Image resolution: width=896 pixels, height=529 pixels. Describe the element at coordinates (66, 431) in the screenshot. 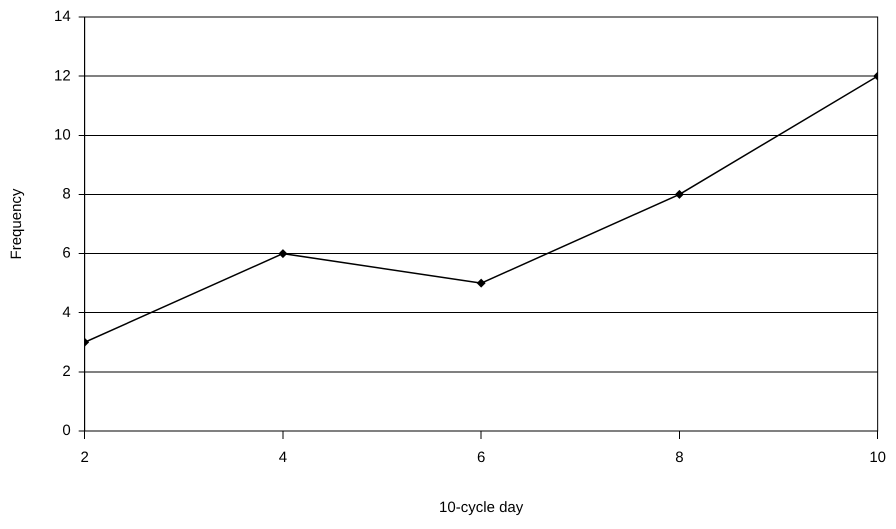

I see `y-tick-label: 0` at that location.